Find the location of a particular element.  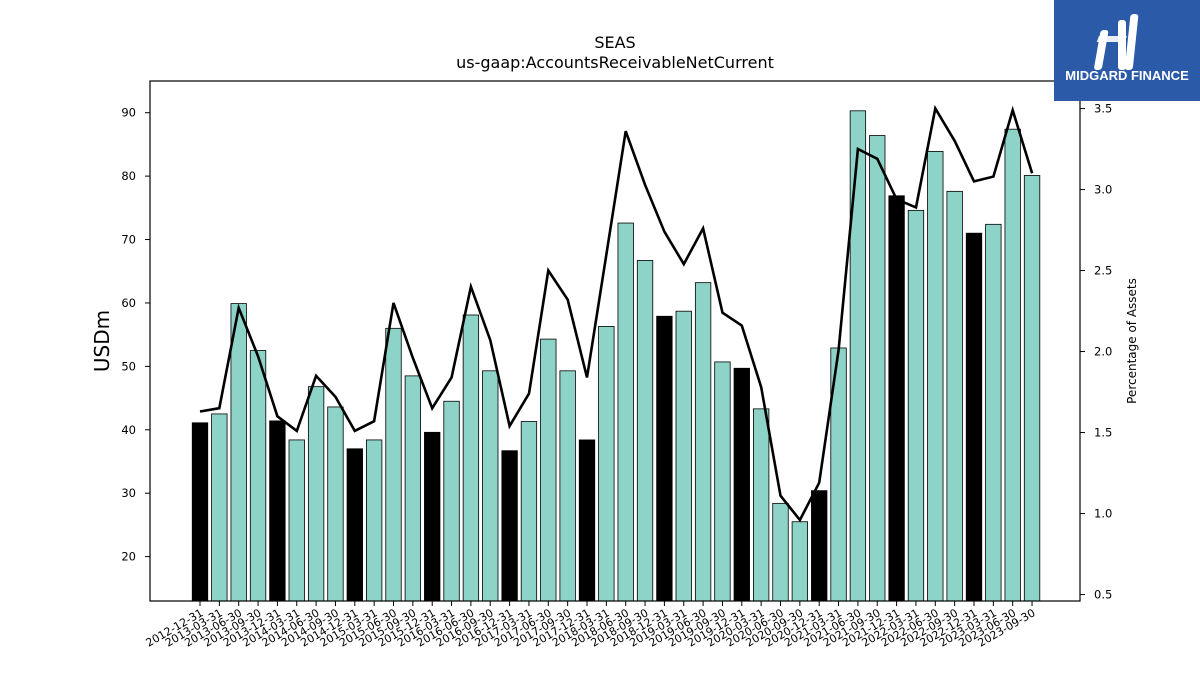

left-y-axis: 20 30 40 50 60 70 80 90 is located at coordinates (135, 335).